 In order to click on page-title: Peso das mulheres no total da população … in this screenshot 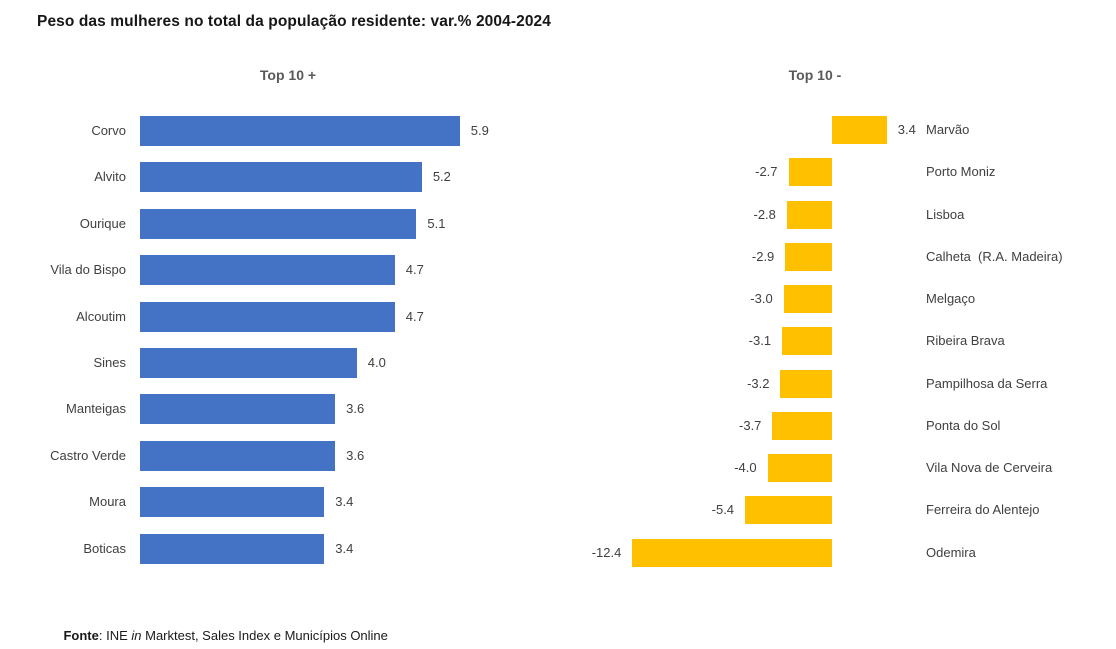, I will do `click(294, 21)`.